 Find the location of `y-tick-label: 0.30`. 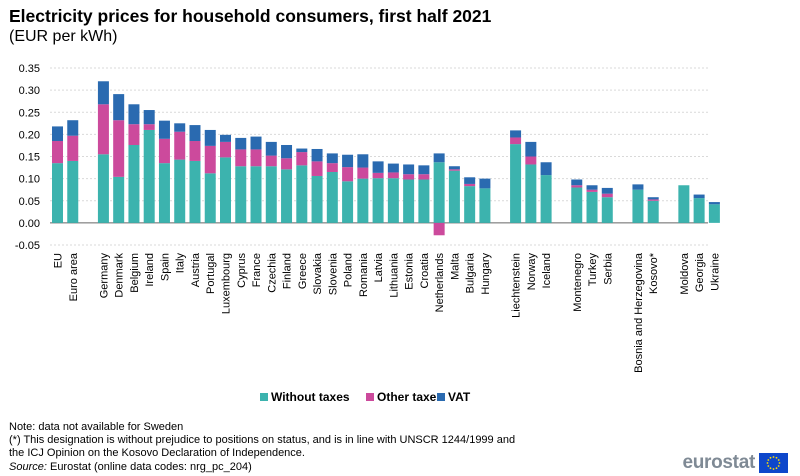

y-tick-label: 0.30 is located at coordinates (29, 91).